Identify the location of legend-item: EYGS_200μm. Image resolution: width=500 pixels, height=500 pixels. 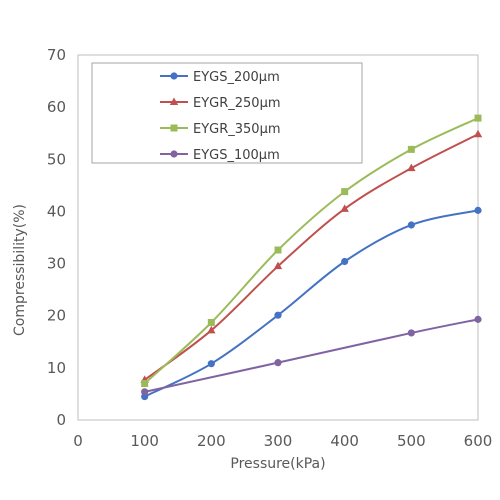
(220, 77).